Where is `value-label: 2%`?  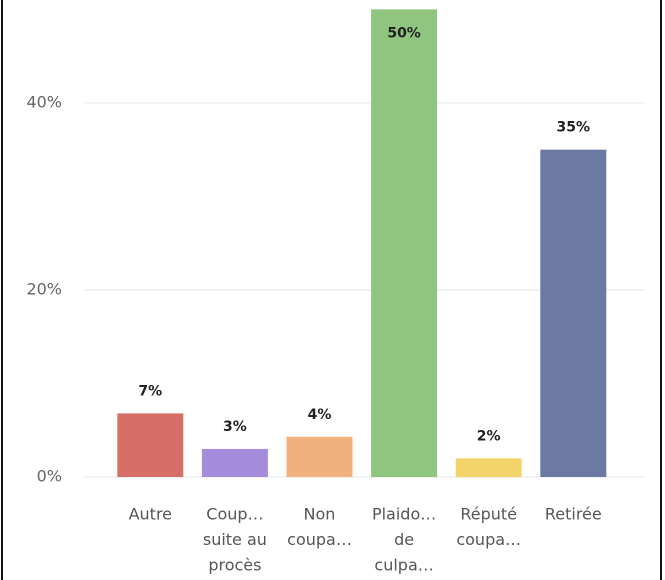
value-label: 2% is located at coordinates (489, 436).